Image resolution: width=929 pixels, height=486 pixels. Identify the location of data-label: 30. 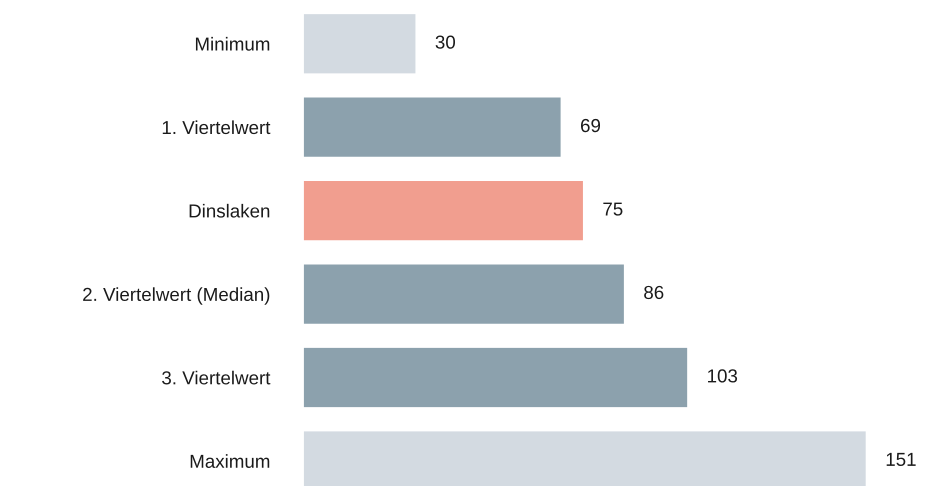
(446, 42).